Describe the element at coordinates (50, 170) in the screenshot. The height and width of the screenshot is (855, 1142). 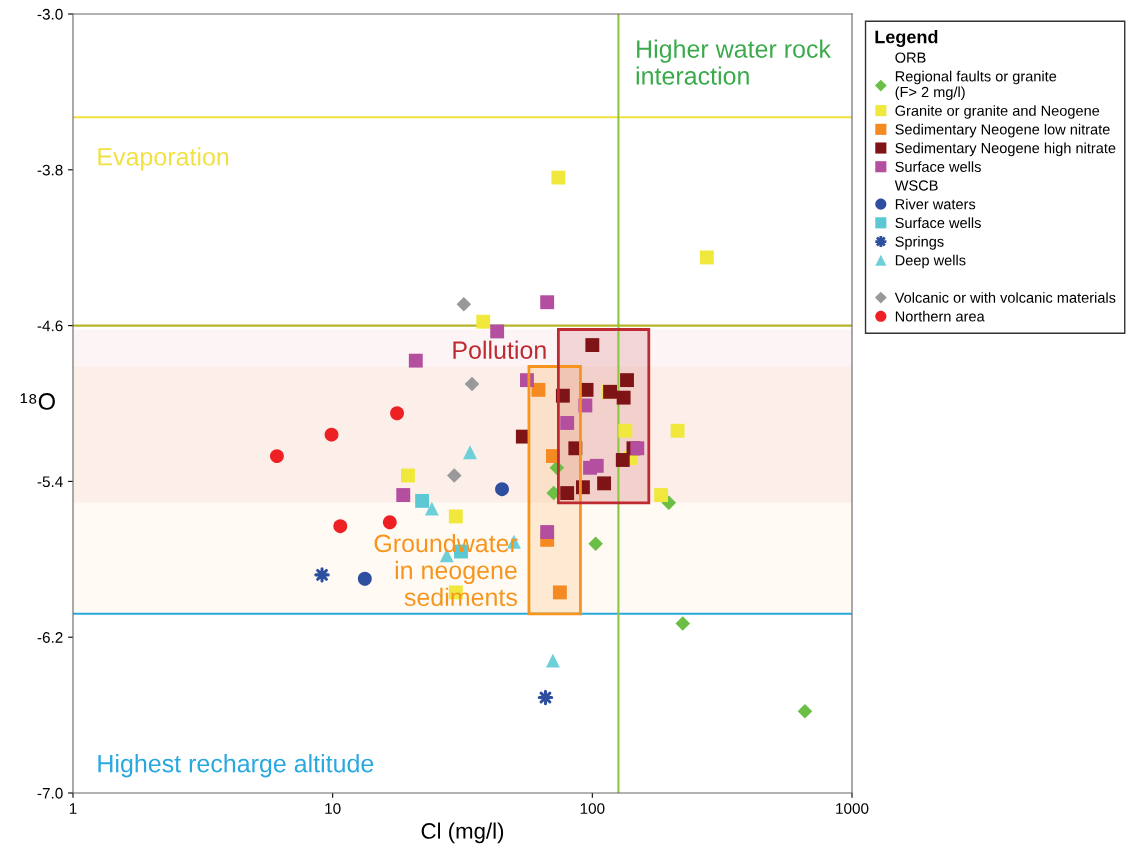
I see `y-tick-label: -3.8` at that location.